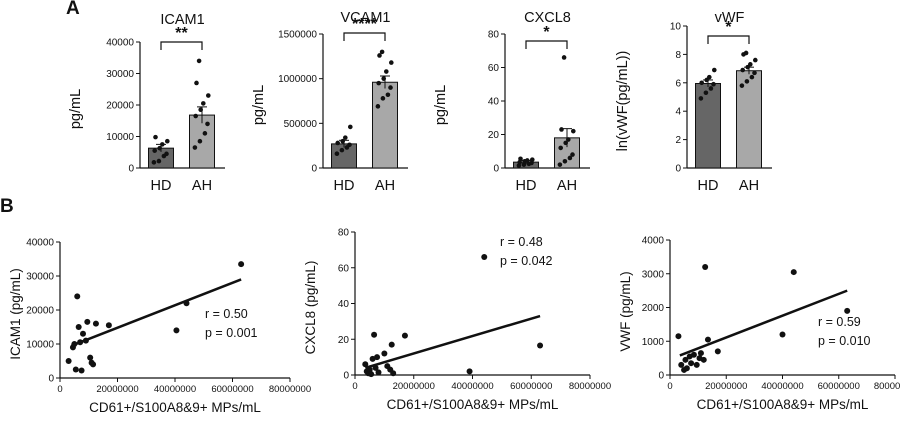  I want to click on chart-1: VCAM1 pg/mL 0 500000 1000000 1500000 HD AH ****, so click(329, 102).